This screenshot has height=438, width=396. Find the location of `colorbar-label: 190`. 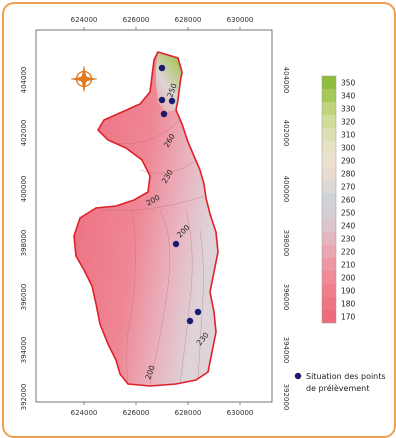

colorbar-label: 190 is located at coordinates (348, 291).